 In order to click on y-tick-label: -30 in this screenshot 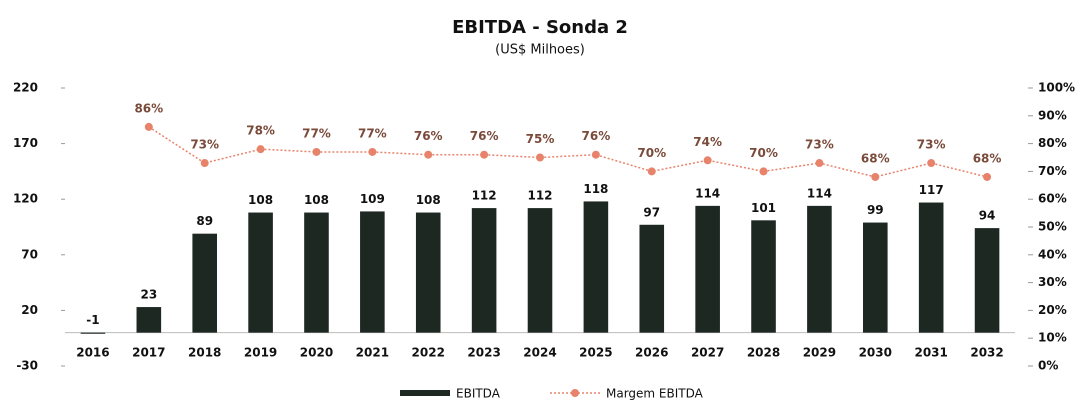, I will do `click(27, 366)`.